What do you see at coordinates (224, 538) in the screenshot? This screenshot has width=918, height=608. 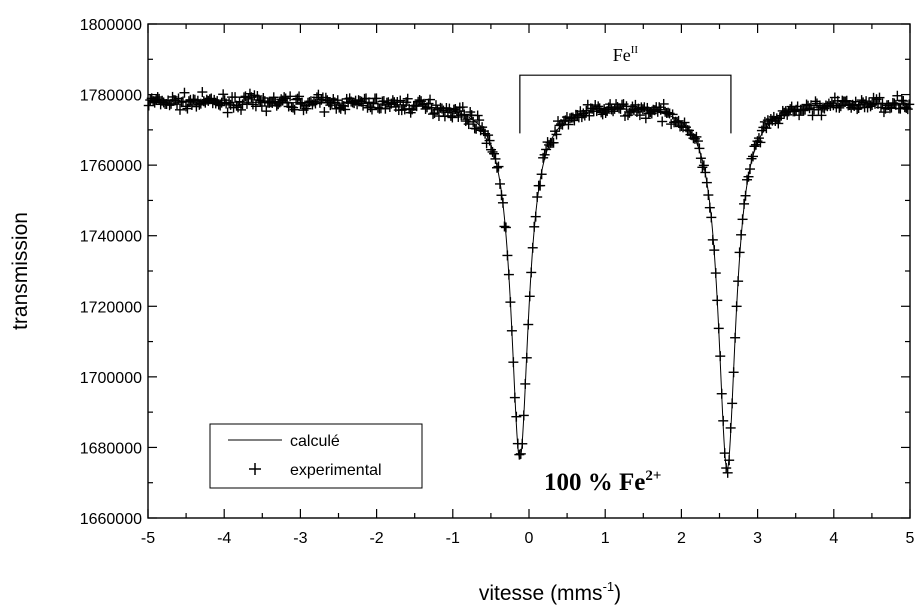 I see `x-tick-label: -4` at bounding box center [224, 538].